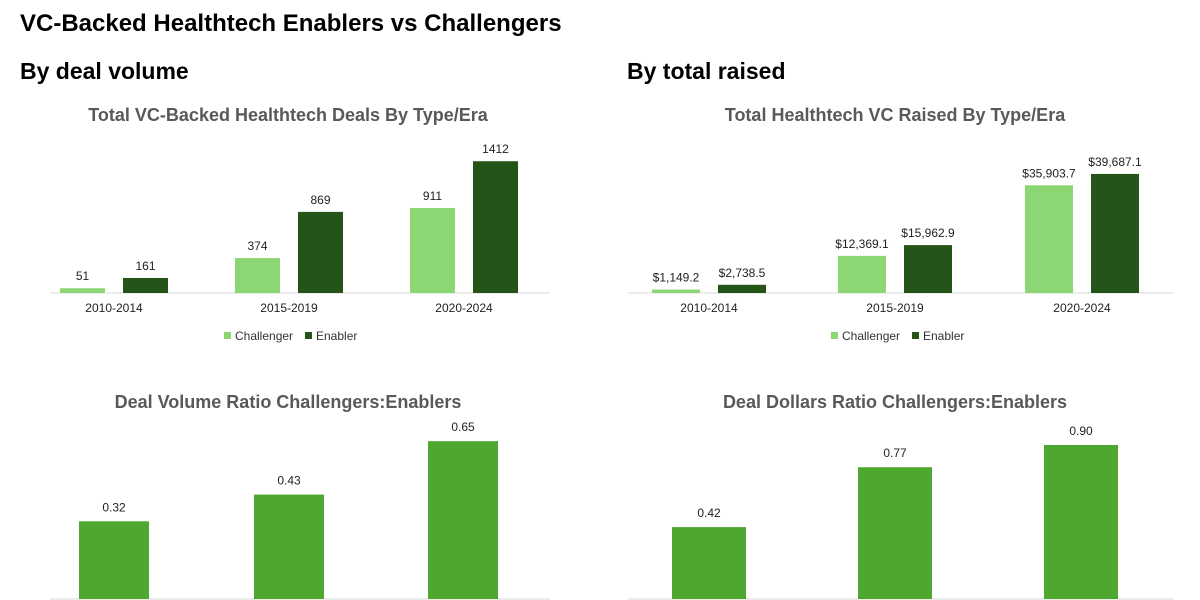  Describe the element at coordinates (895, 115) in the screenshot. I see `chart-title: Total Healthtech VC Raised By Type/Era` at that location.